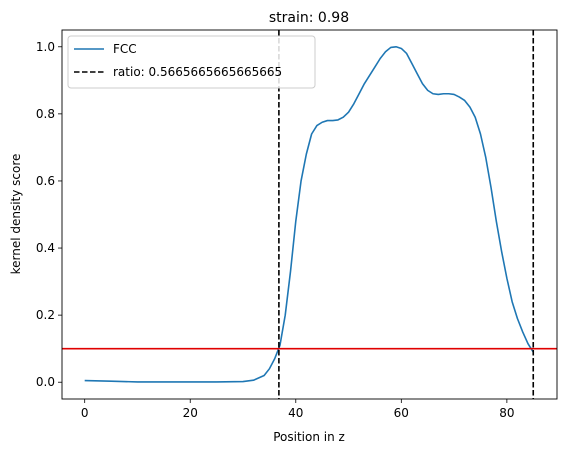 This screenshot has height=453, width=567. I want to click on x-tick-label: 60, so click(401, 413).